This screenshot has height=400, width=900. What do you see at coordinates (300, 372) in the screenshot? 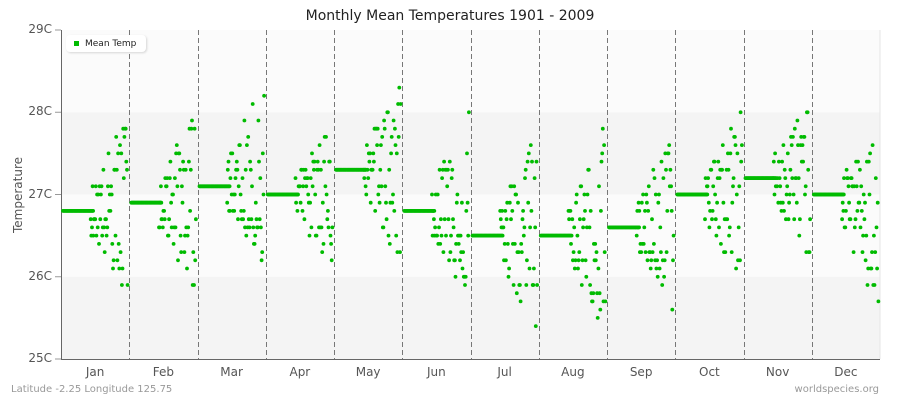
I see `x-tick-label: Apr` at bounding box center [300, 372].